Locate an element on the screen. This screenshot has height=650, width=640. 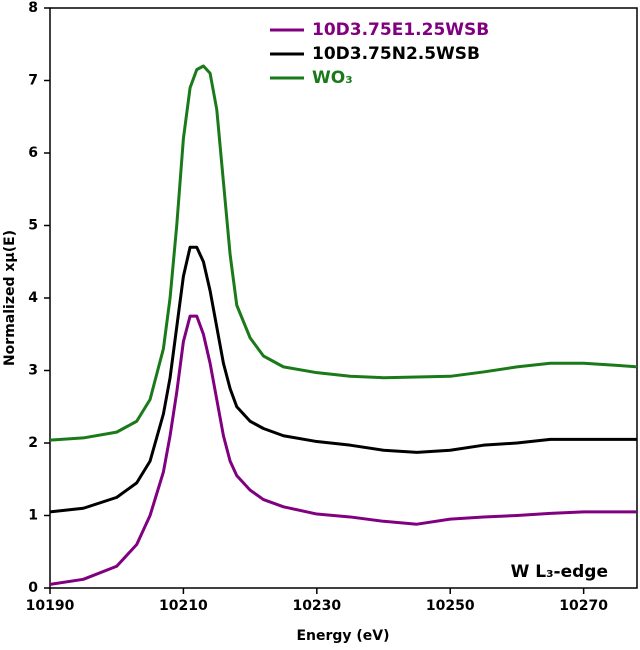
x-tick-label: 10230 is located at coordinates (316, 606).